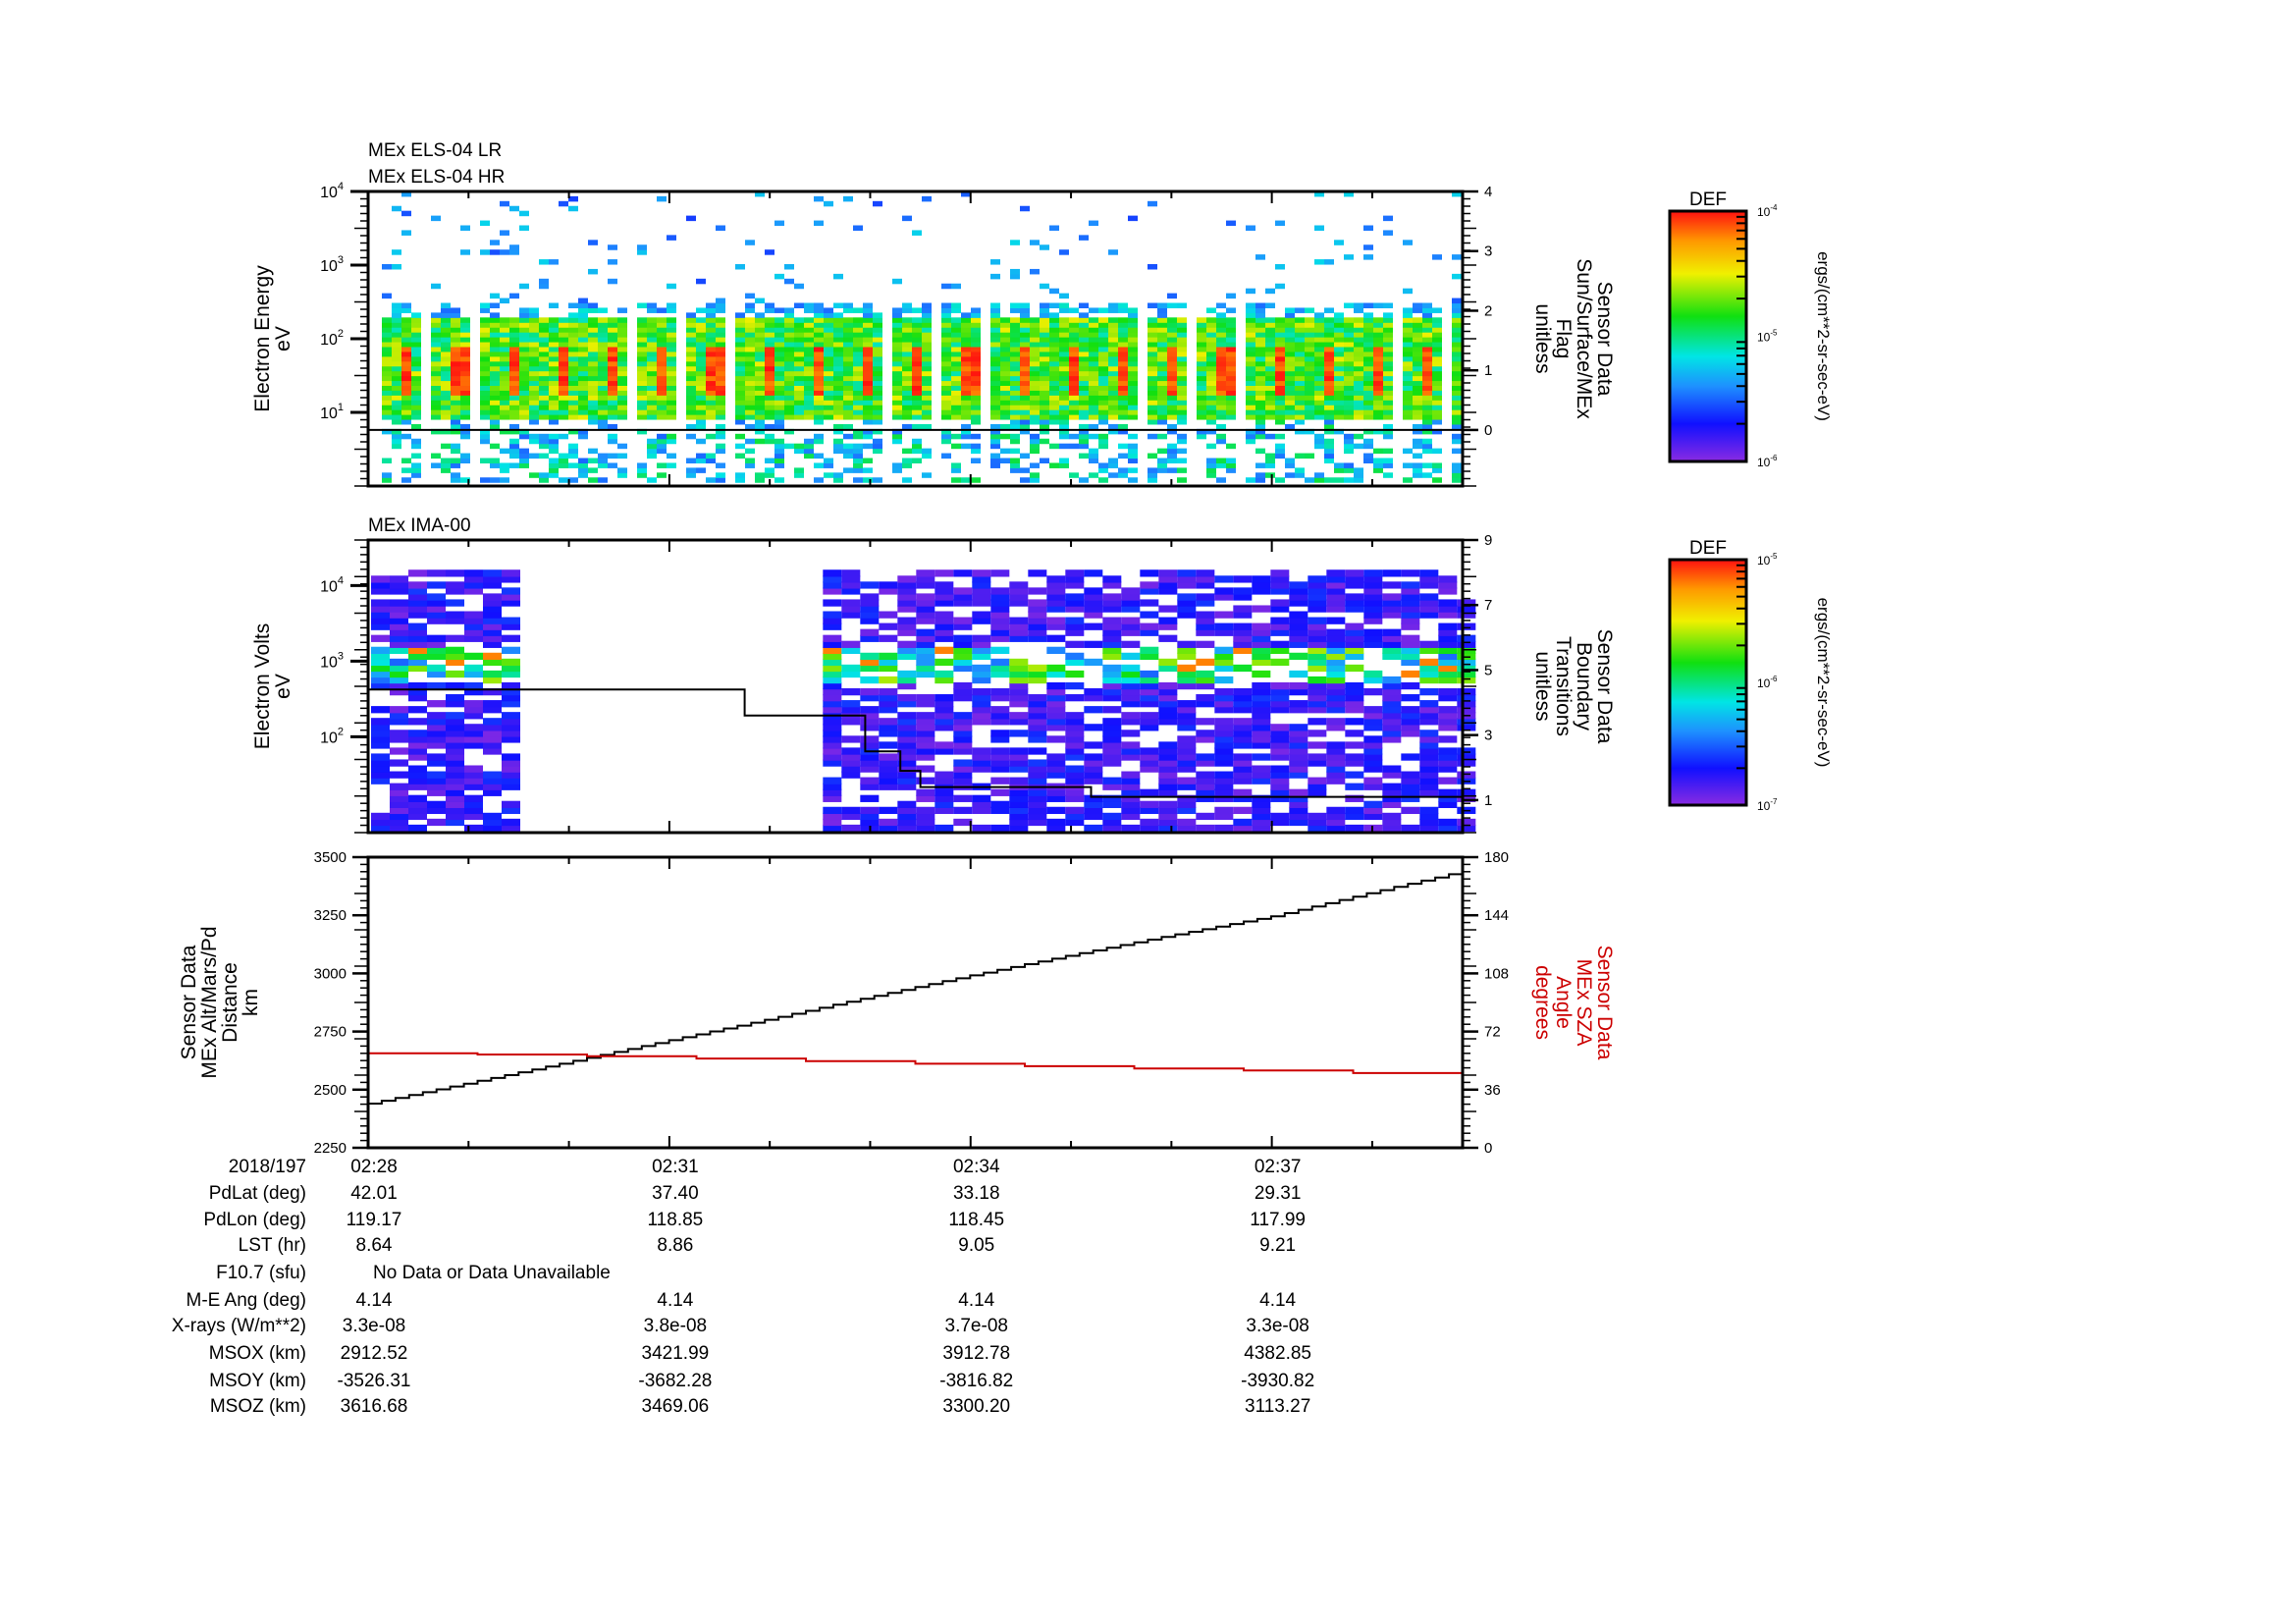 This screenshot has height=1623, width=2296. Describe the element at coordinates (261, 1273) in the screenshot. I see `table-row-label: F10.7 (sfu)` at that location.